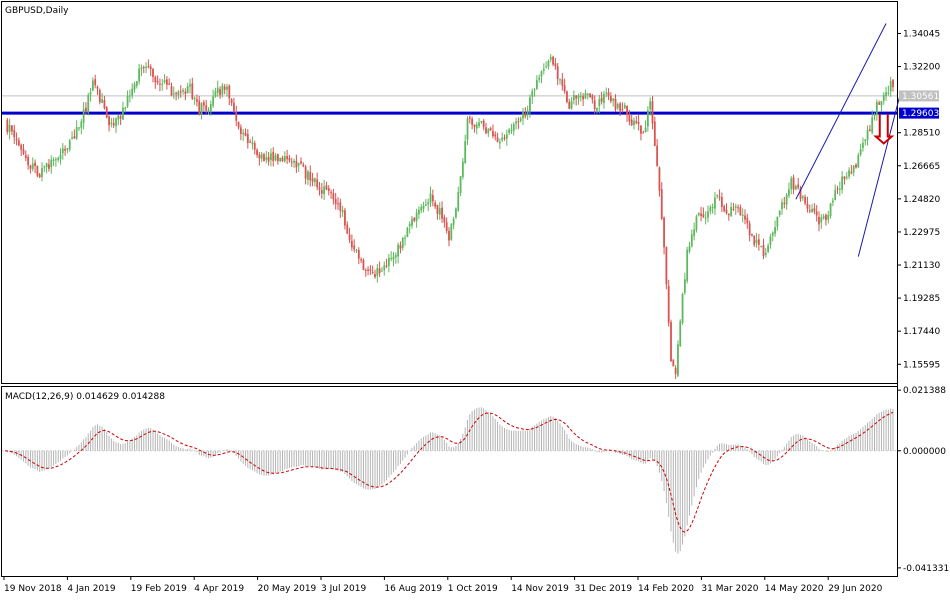 The image size is (950, 604). Describe the element at coordinates (841, 111) in the screenshot. I see `channel-upper-line` at that location.